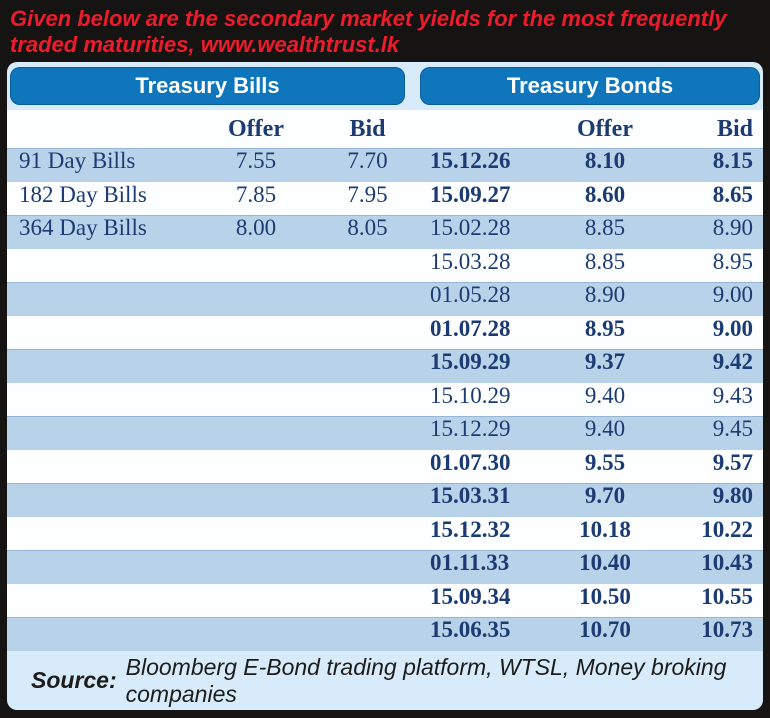 This screenshot has width=770, height=718. I want to click on bond-offer-cell: 10.70, so click(605, 629).